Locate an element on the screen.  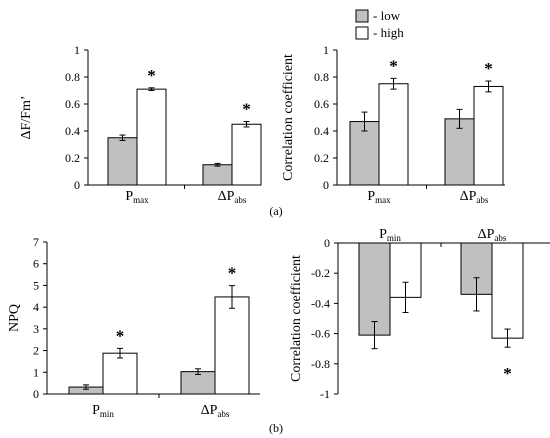
y-axis-label: NPQ is located at coordinates (14, 318).